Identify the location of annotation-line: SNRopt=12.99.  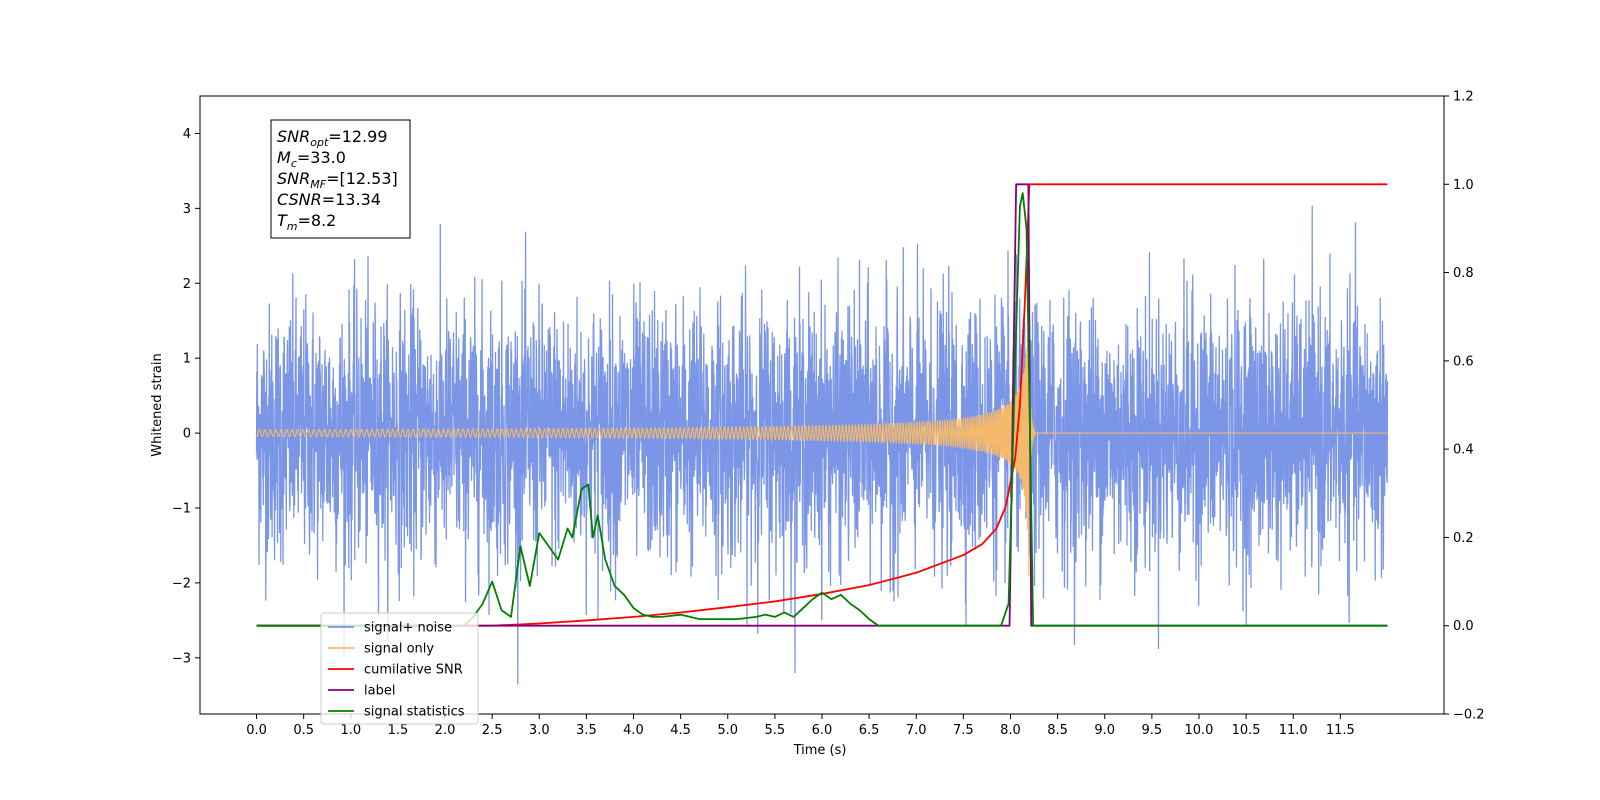
(332, 138).